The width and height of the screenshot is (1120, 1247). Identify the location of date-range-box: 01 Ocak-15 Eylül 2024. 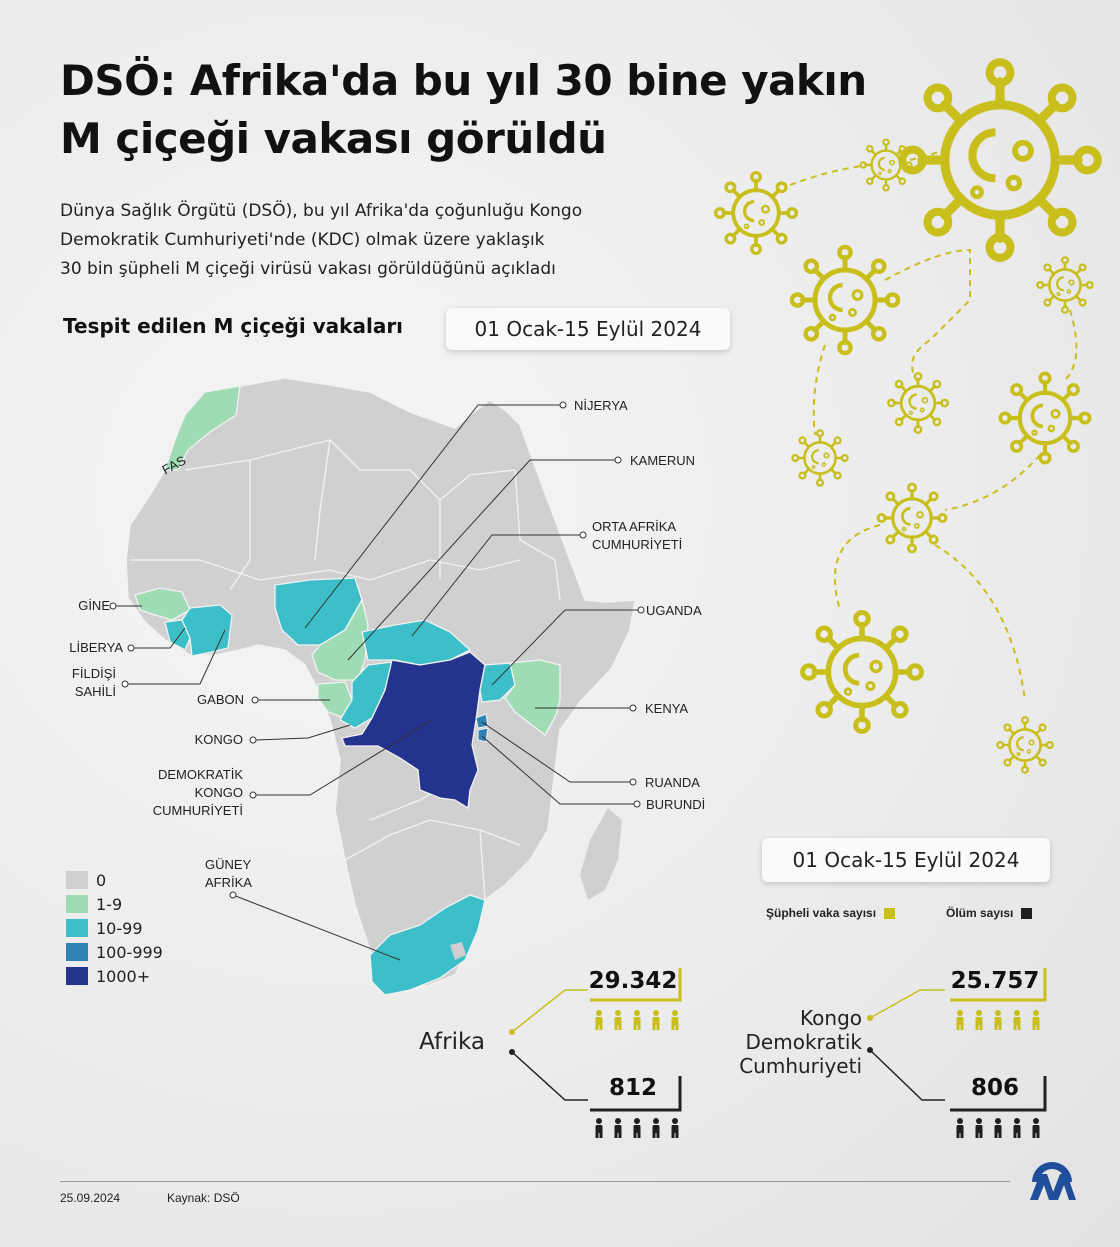
(588, 329).